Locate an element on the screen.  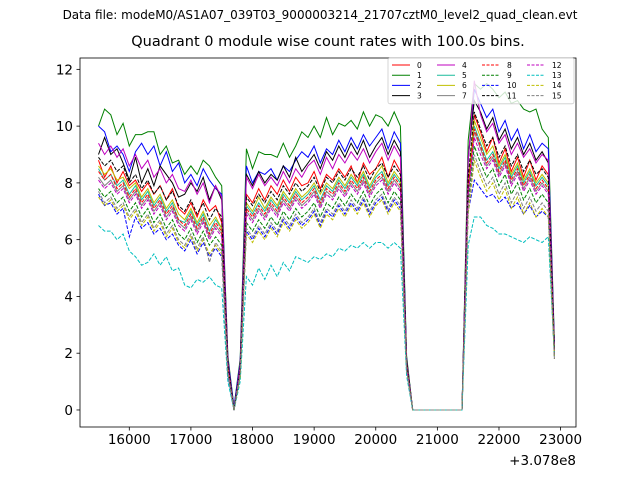
legend-label-11: 11 is located at coordinates (512, 95).